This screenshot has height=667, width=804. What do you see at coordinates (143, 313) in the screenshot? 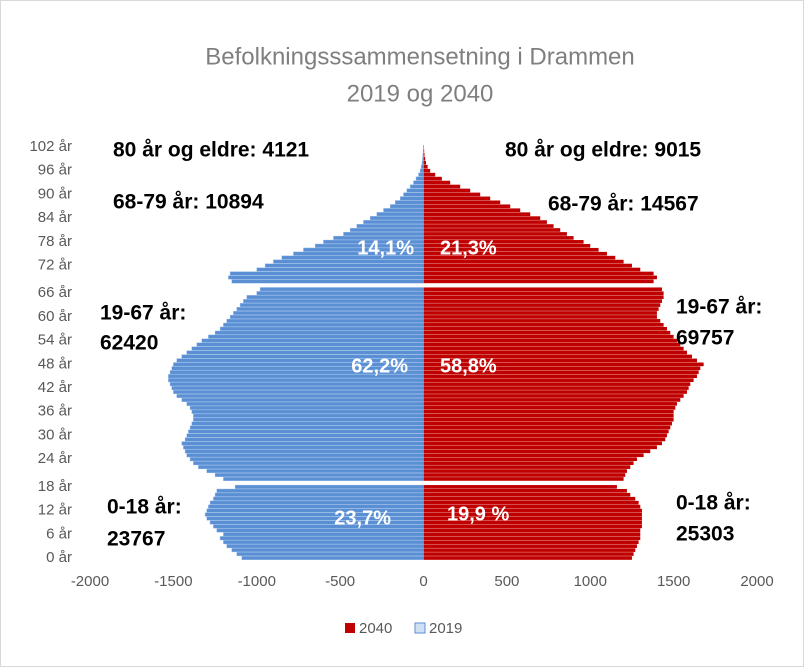
I see `annotation: 19-67 år:` at bounding box center [143, 313].